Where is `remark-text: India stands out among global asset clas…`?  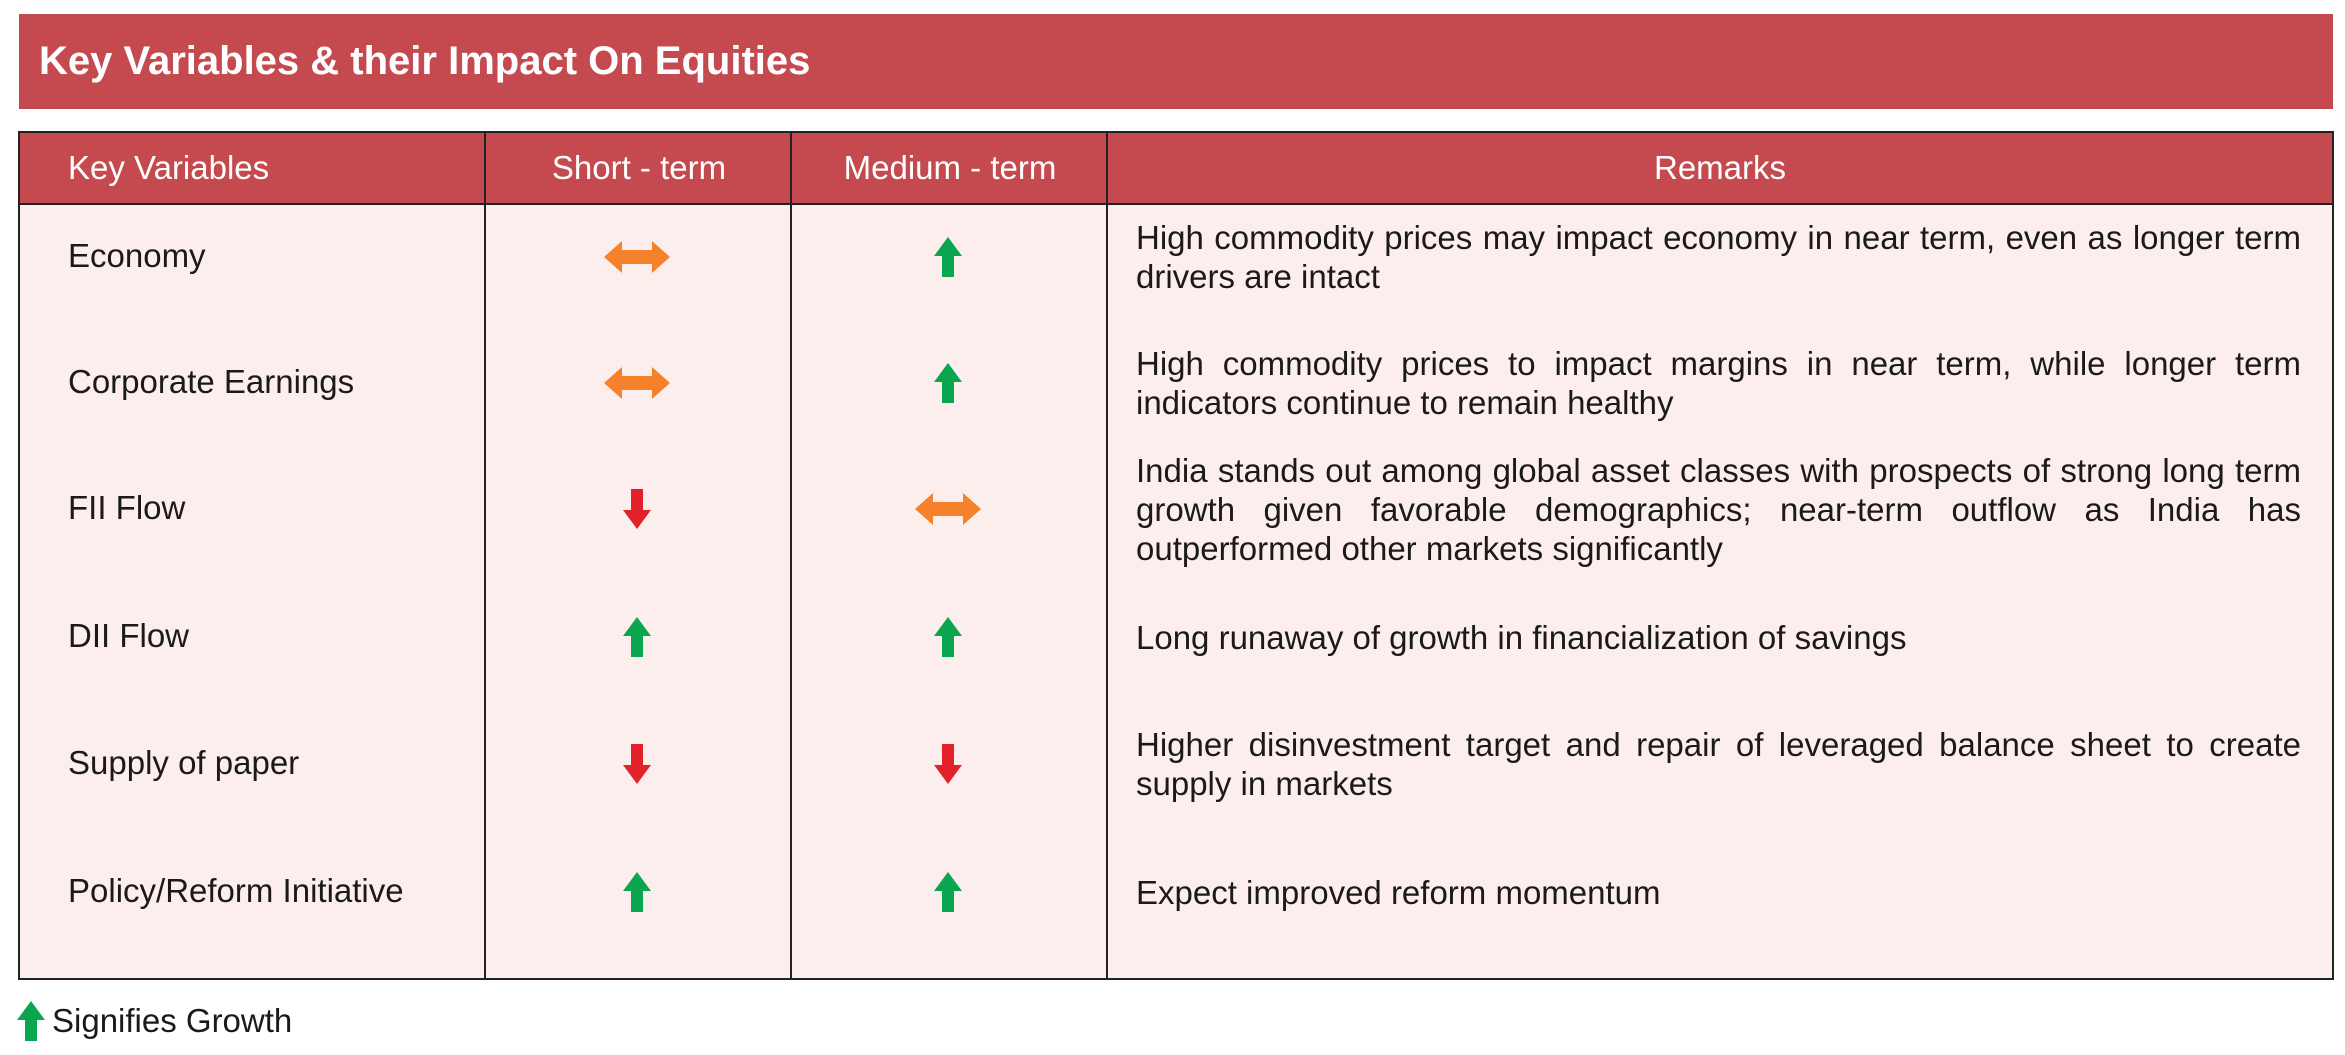 remark-text: India stands out among global asset clas… is located at coordinates (1718, 509).